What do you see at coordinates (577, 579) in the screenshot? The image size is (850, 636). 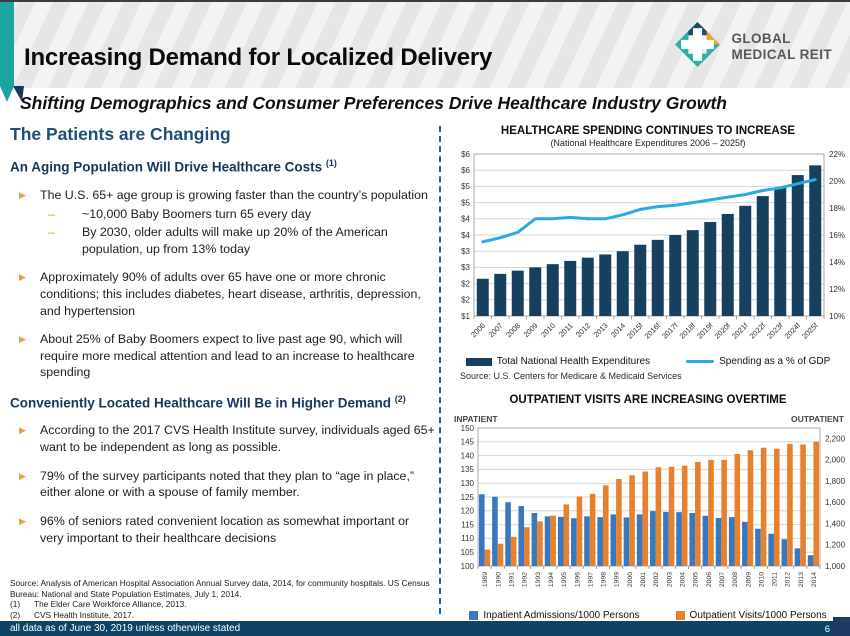 I see `svg-text: 1996` at bounding box center [577, 579].